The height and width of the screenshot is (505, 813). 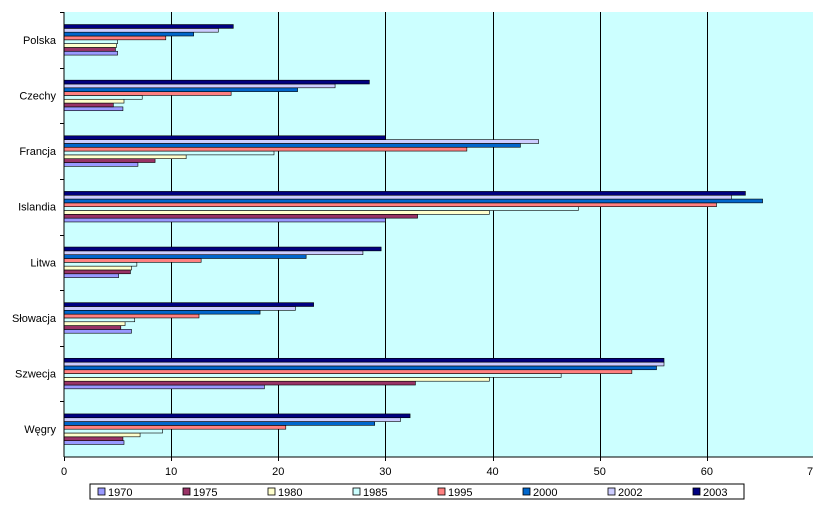 What do you see at coordinates (94, 443) in the screenshot?
I see `bar-1970-węgry` at bounding box center [94, 443].